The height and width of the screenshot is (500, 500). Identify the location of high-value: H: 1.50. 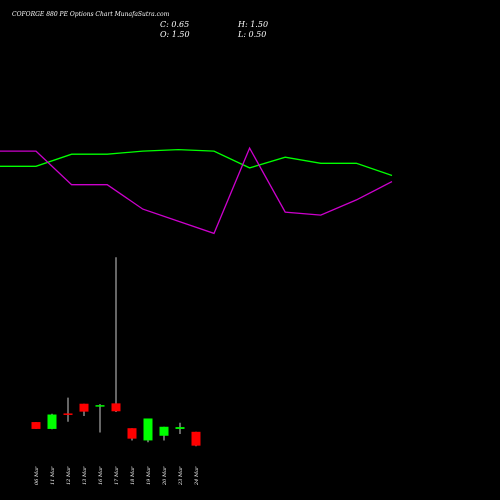
(253, 24).